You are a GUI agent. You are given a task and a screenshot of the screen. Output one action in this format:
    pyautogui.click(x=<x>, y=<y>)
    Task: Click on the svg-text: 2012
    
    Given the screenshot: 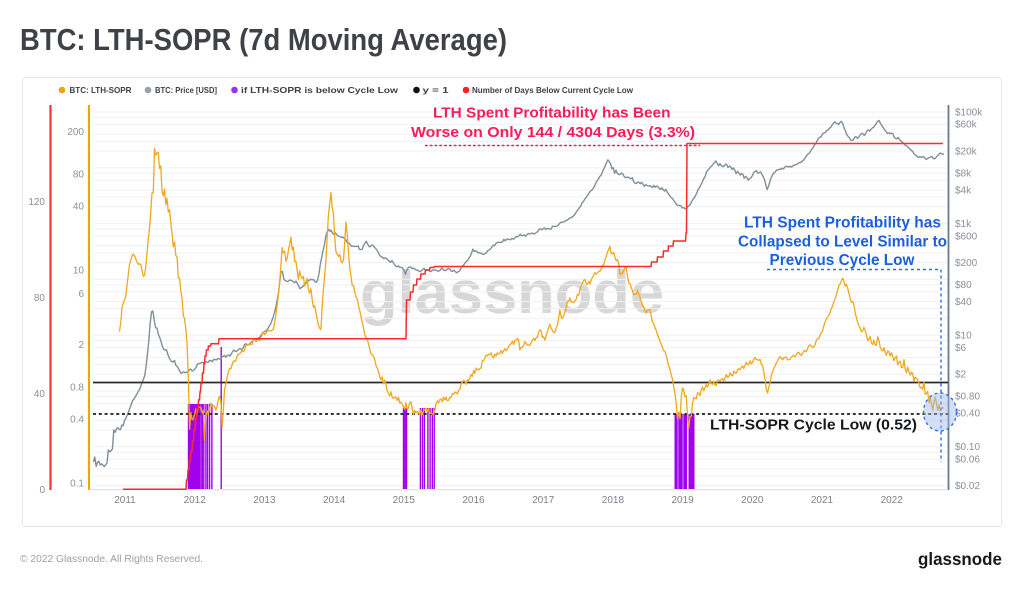 What is the action you would take?
    pyautogui.click(x=195, y=500)
    